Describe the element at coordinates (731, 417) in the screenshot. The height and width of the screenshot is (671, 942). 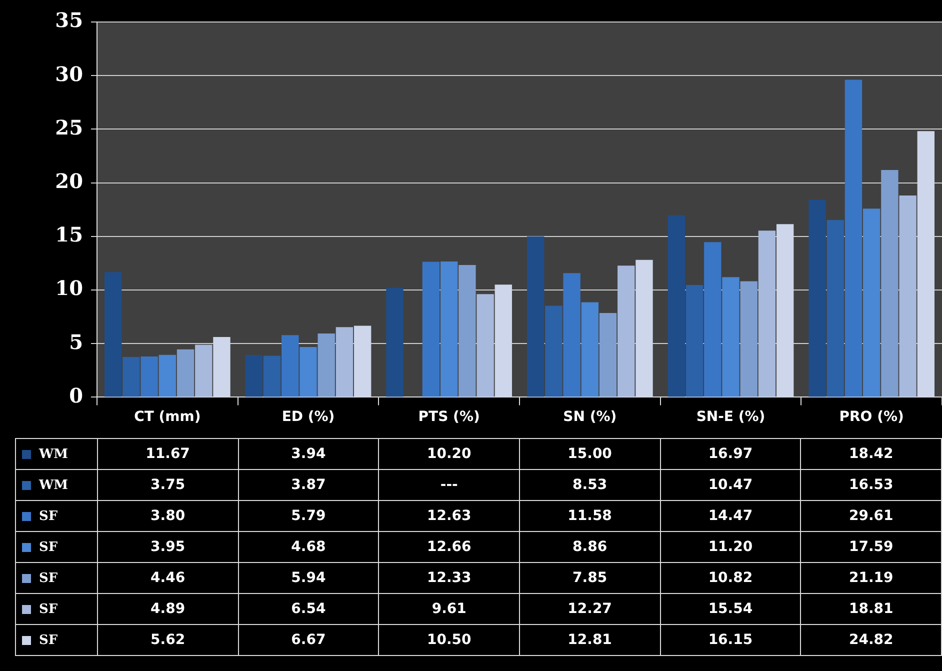
I see `x-tick-label: SN-E (%)` at that location.